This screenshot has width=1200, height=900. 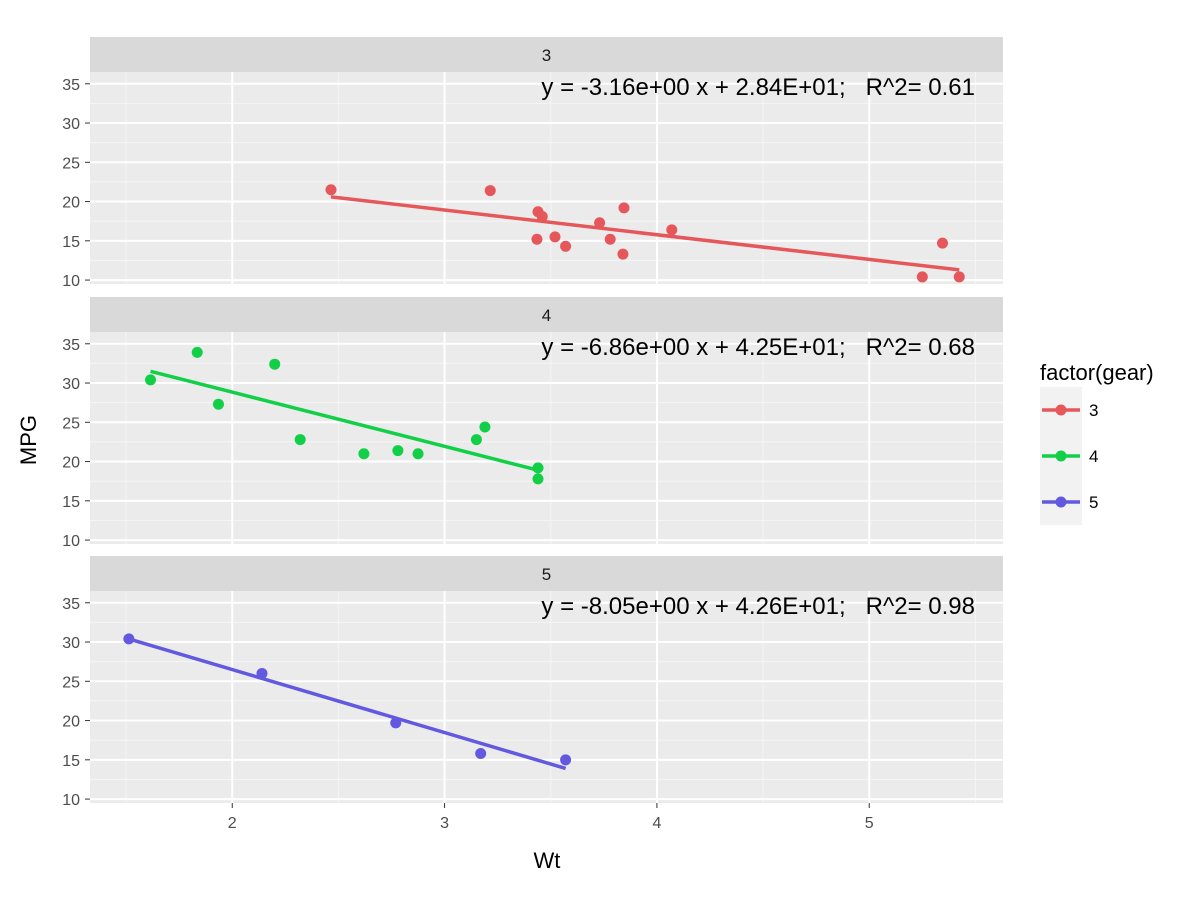 What do you see at coordinates (1069, 456) in the screenshot?
I see `legend-entry-4: 4` at bounding box center [1069, 456].